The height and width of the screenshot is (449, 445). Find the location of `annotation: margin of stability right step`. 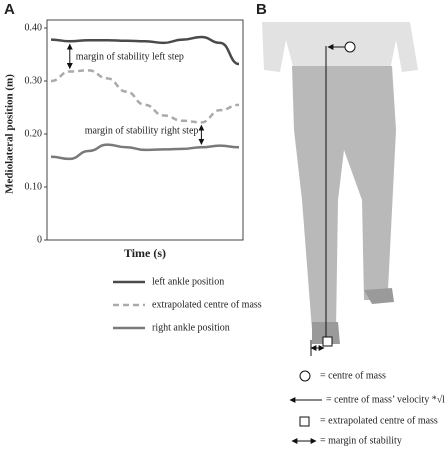

annotation: margin of stability right step is located at coordinates (142, 130).